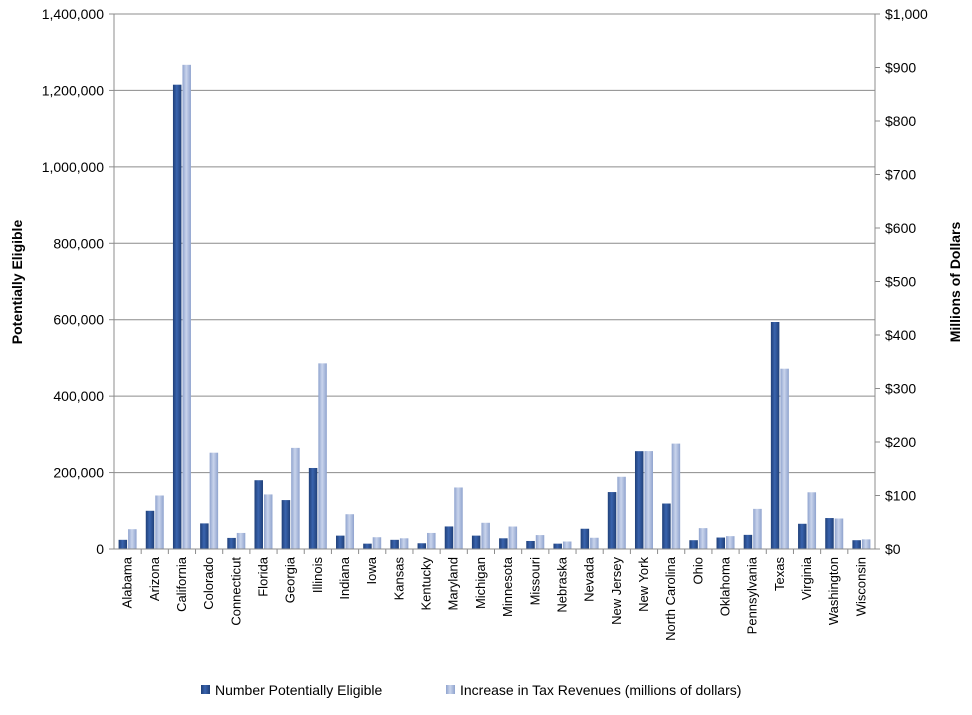 The width and height of the screenshot is (972, 715). Describe the element at coordinates (900, 228) in the screenshot. I see `right-tick-label: $600` at that location.